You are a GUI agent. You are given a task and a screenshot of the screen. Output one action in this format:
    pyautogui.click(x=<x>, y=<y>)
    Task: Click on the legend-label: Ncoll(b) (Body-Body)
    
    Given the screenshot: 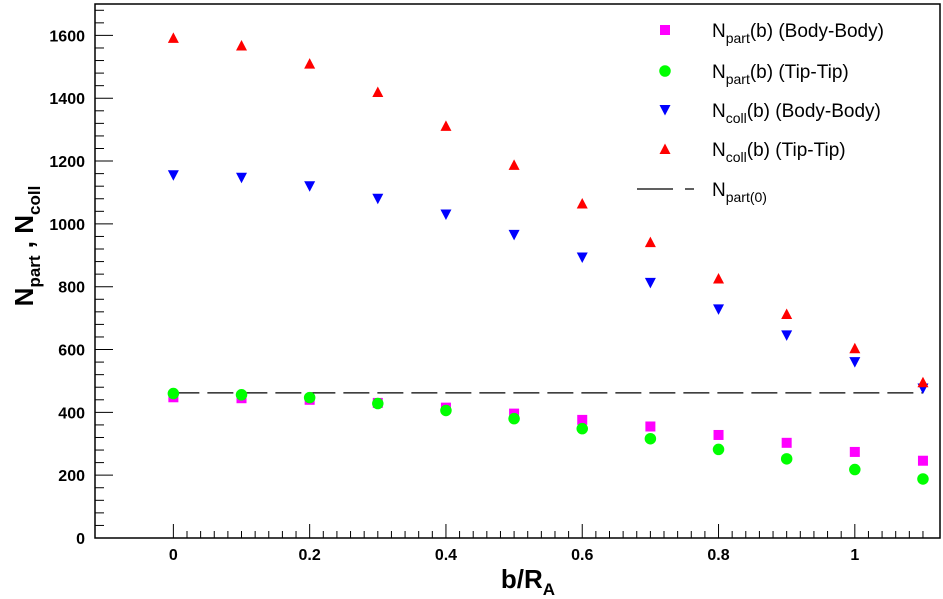 What is the action you would take?
    pyautogui.click(x=796, y=113)
    